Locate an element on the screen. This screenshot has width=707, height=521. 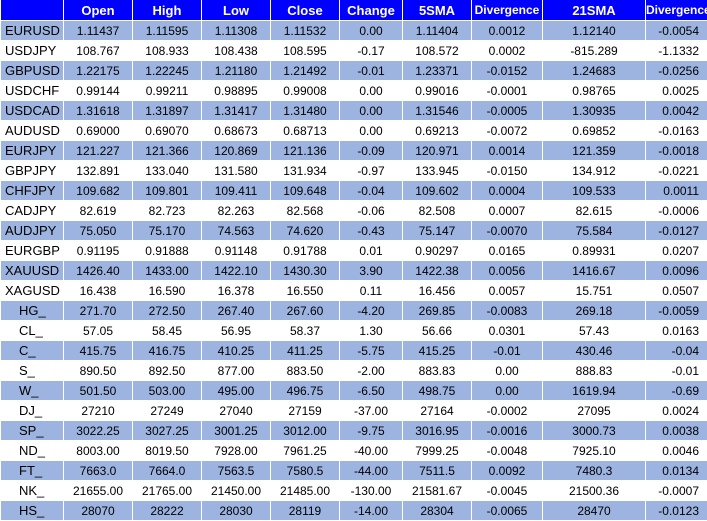
cell-5sma: 120.971 is located at coordinates (437, 151).